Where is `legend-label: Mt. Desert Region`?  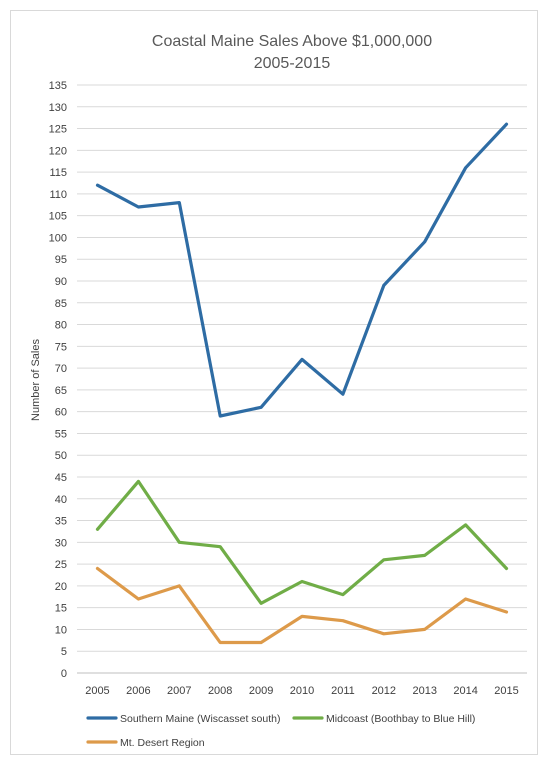
legend-label: Mt. Desert Region is located at coordinates (162, 743).